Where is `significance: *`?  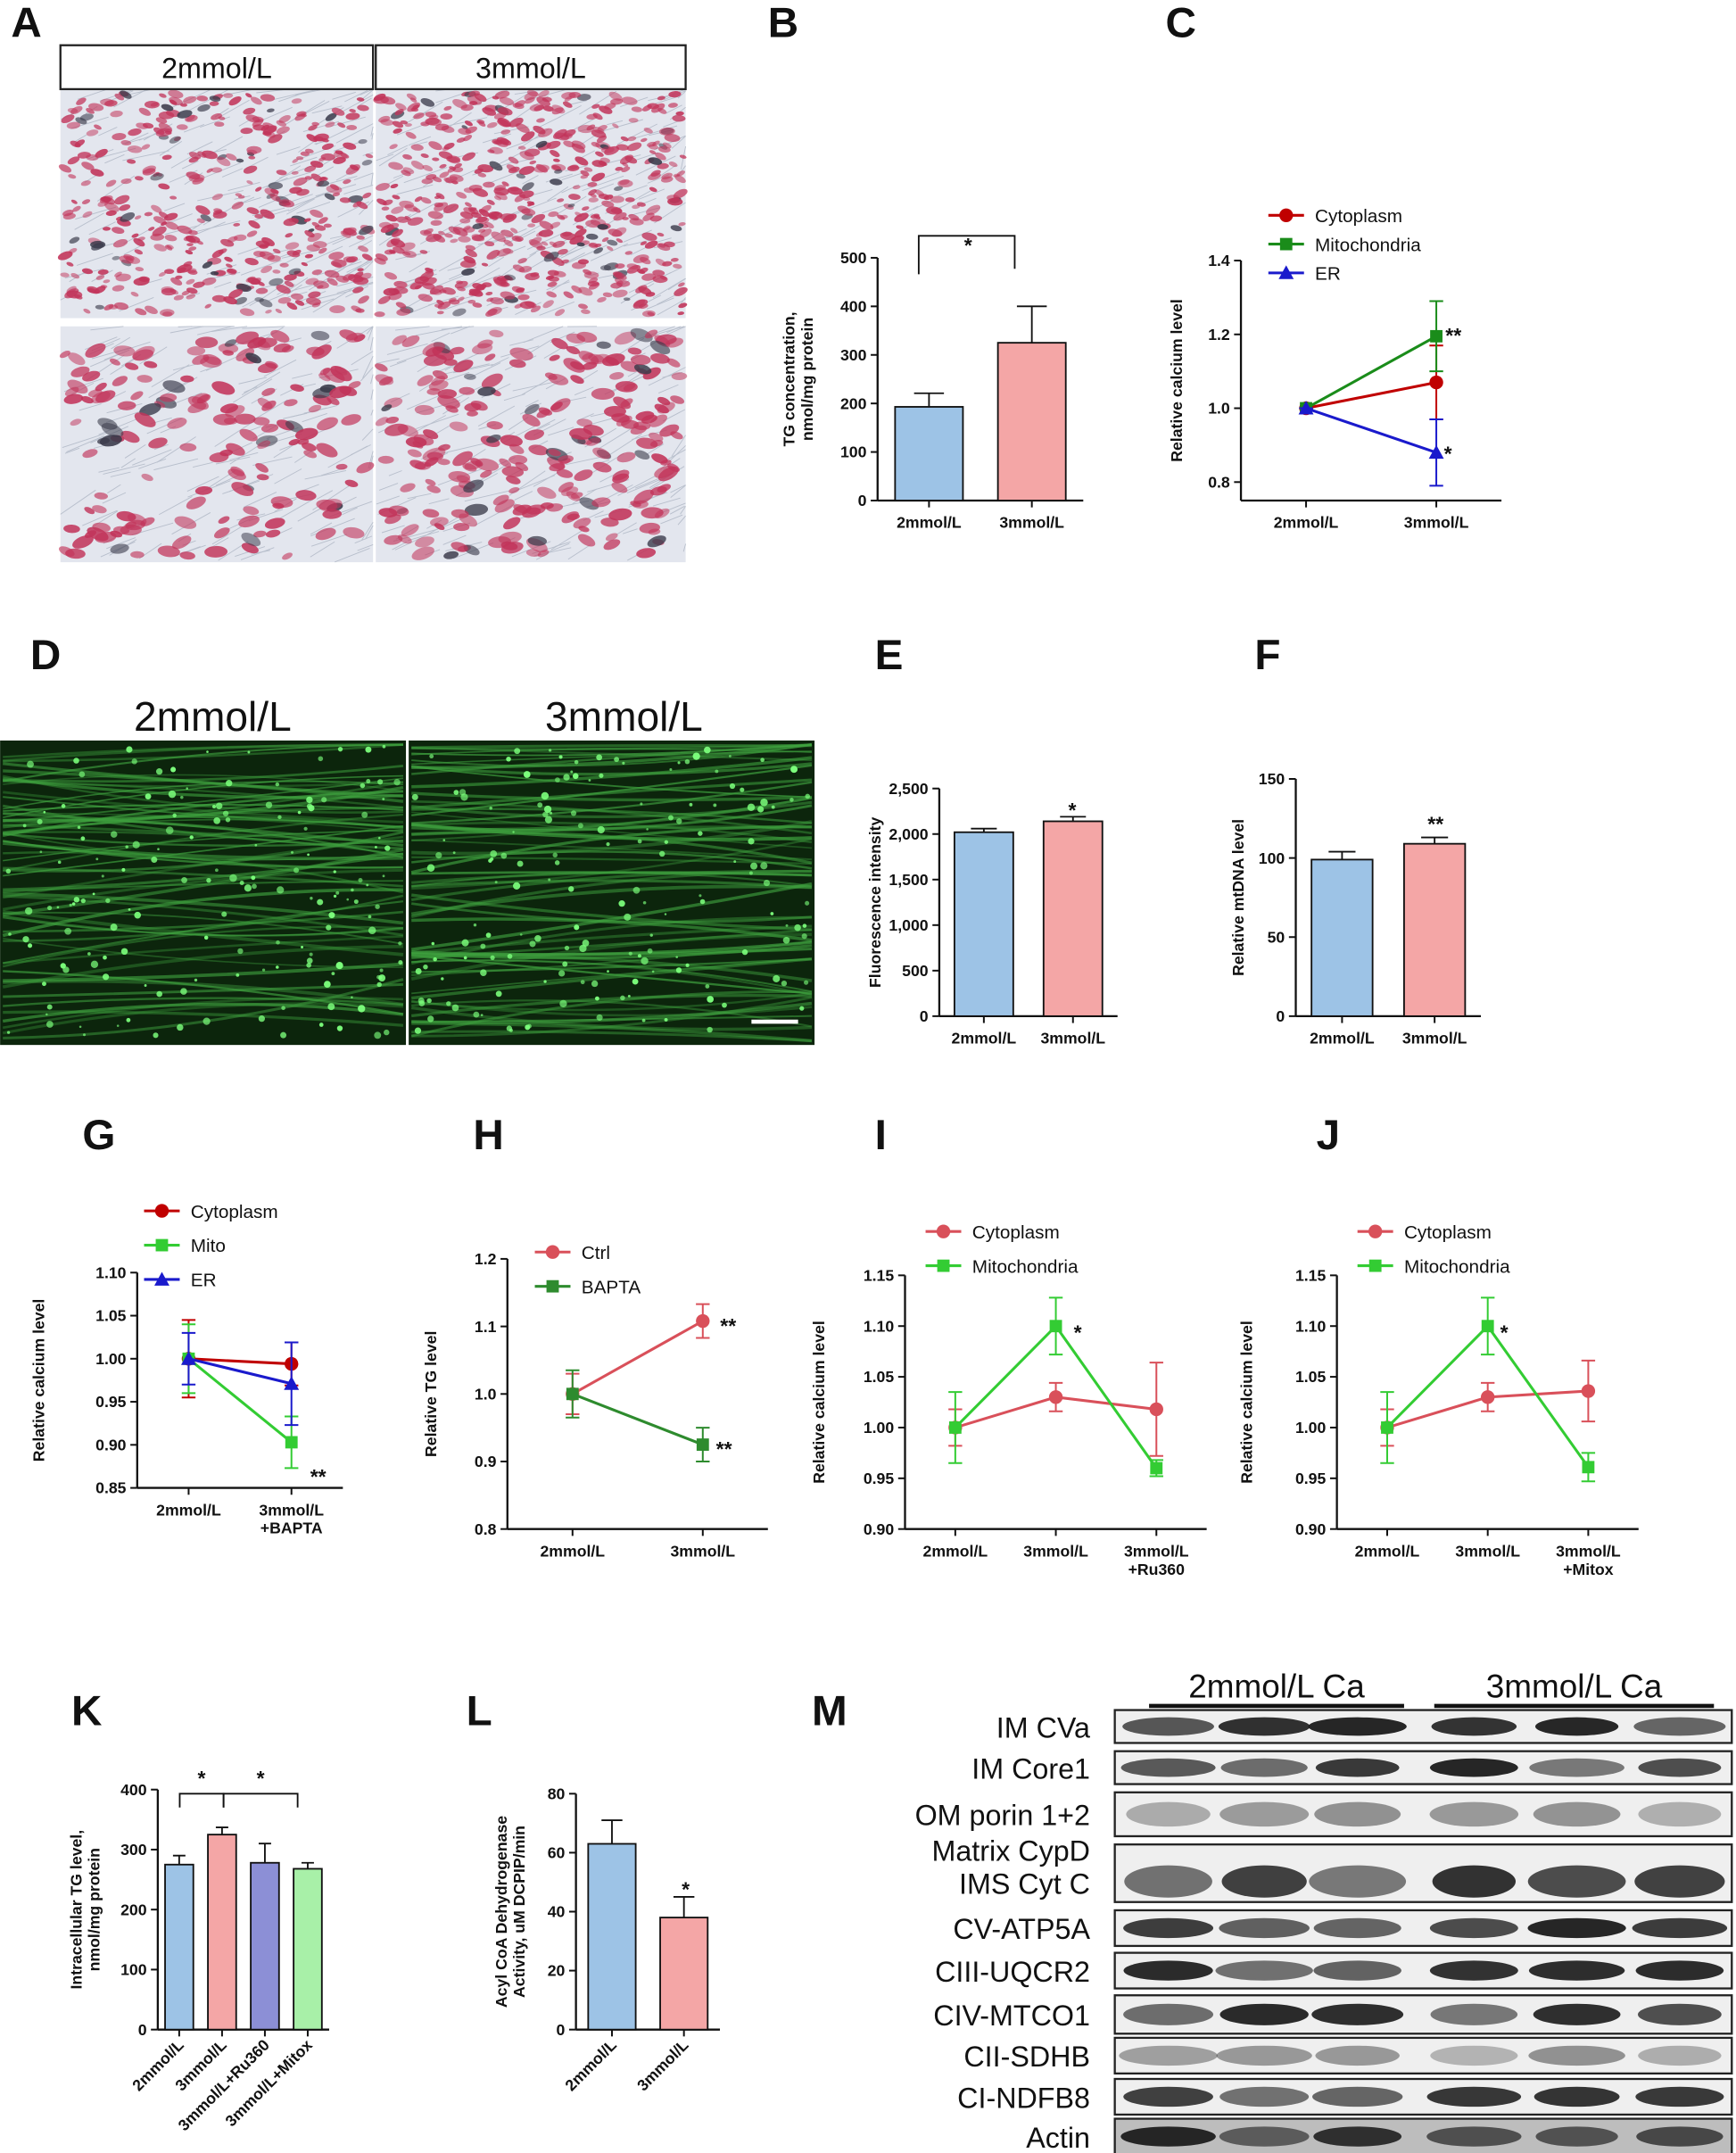
significance: * is located at coordinates (1504, 1333).